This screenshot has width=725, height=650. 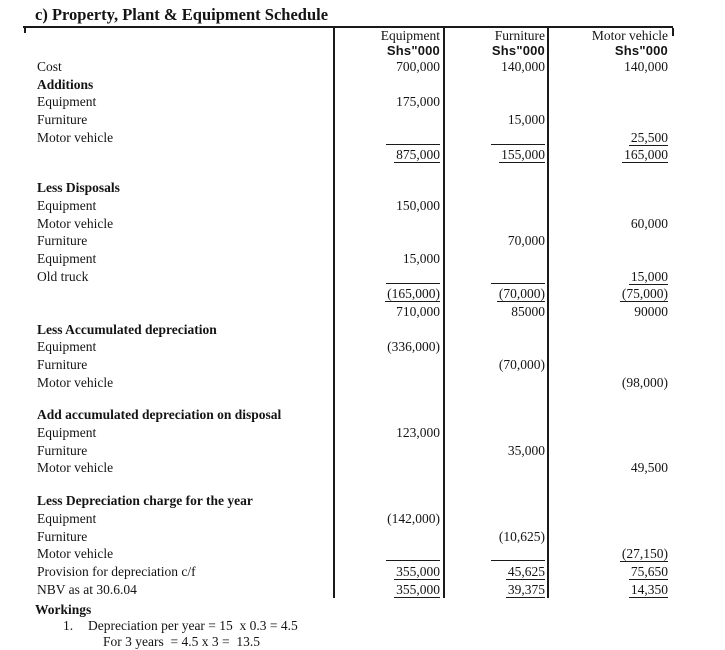 What do you see at coordinates (651, 311) in the screenshot?
I see `cell-value: 90000` at bounding box center [651, 311].